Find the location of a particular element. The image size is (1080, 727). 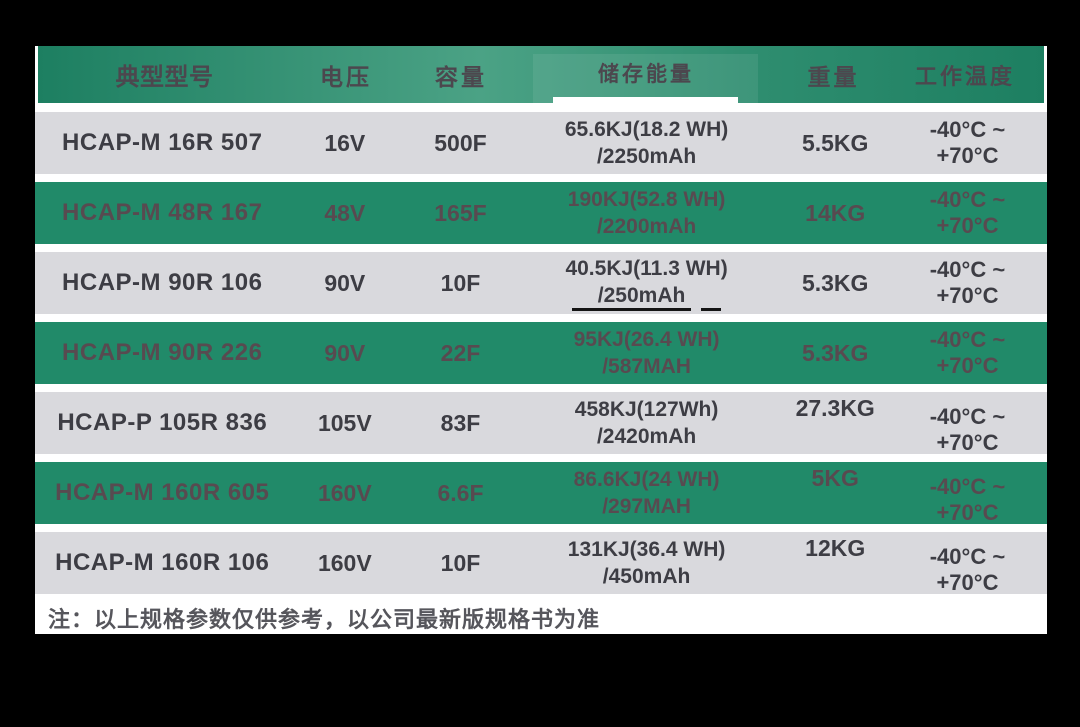

header-voltage: 电压 is located at coordinates (345, 76).